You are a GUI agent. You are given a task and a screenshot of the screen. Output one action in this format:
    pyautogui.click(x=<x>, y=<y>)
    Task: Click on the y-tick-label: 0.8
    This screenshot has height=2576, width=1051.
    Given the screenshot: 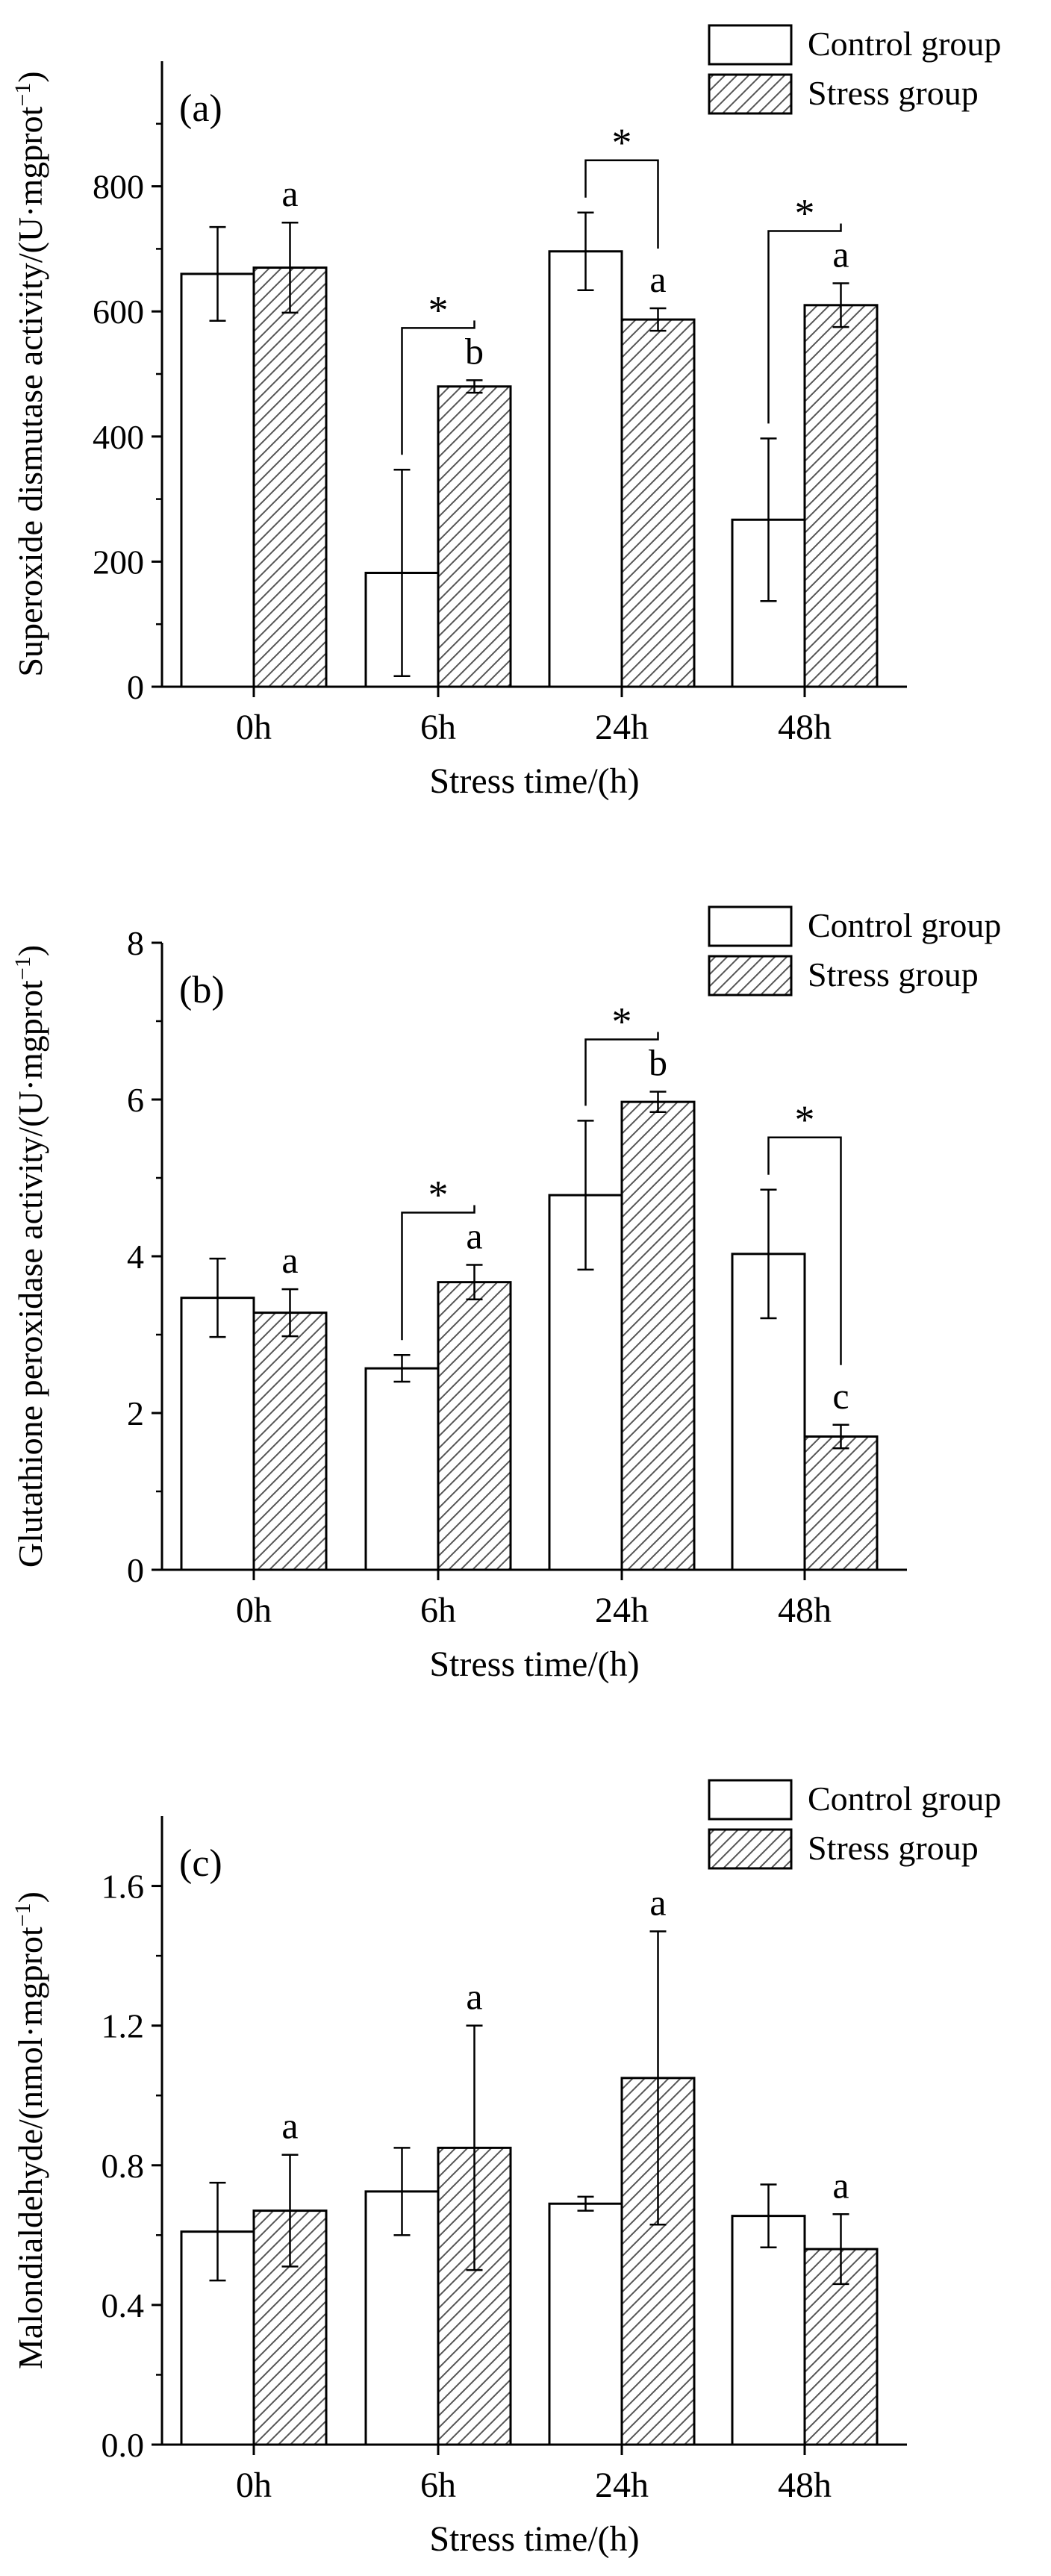 What is the action you would take?
    pyautogui.click(x=123, y=2166)
    